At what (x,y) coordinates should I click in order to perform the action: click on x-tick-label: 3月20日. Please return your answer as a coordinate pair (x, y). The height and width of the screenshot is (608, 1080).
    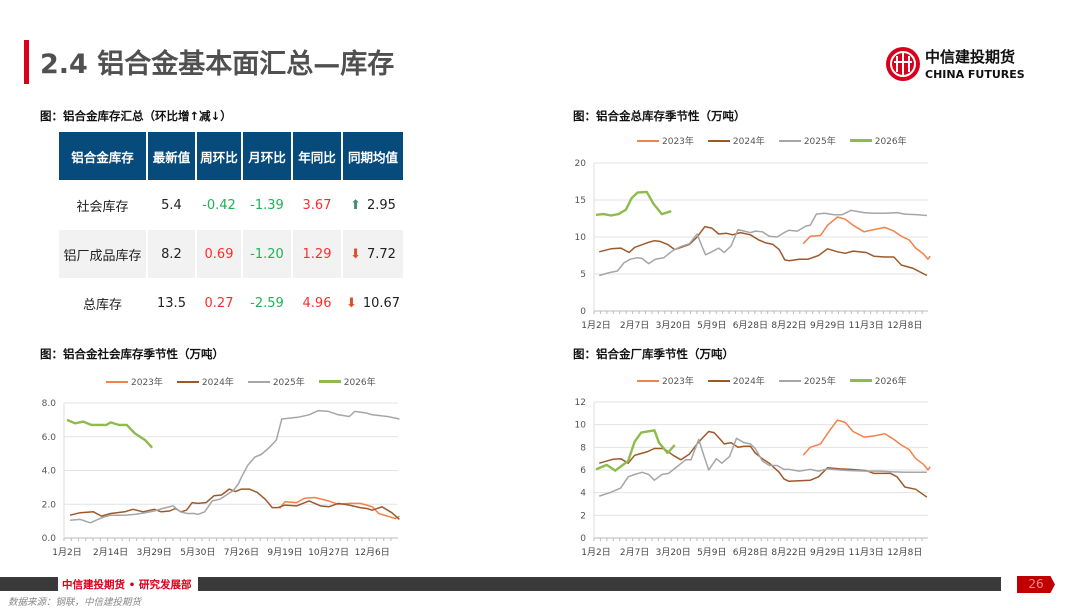
    Looking at the image, I should click on (673, 325).